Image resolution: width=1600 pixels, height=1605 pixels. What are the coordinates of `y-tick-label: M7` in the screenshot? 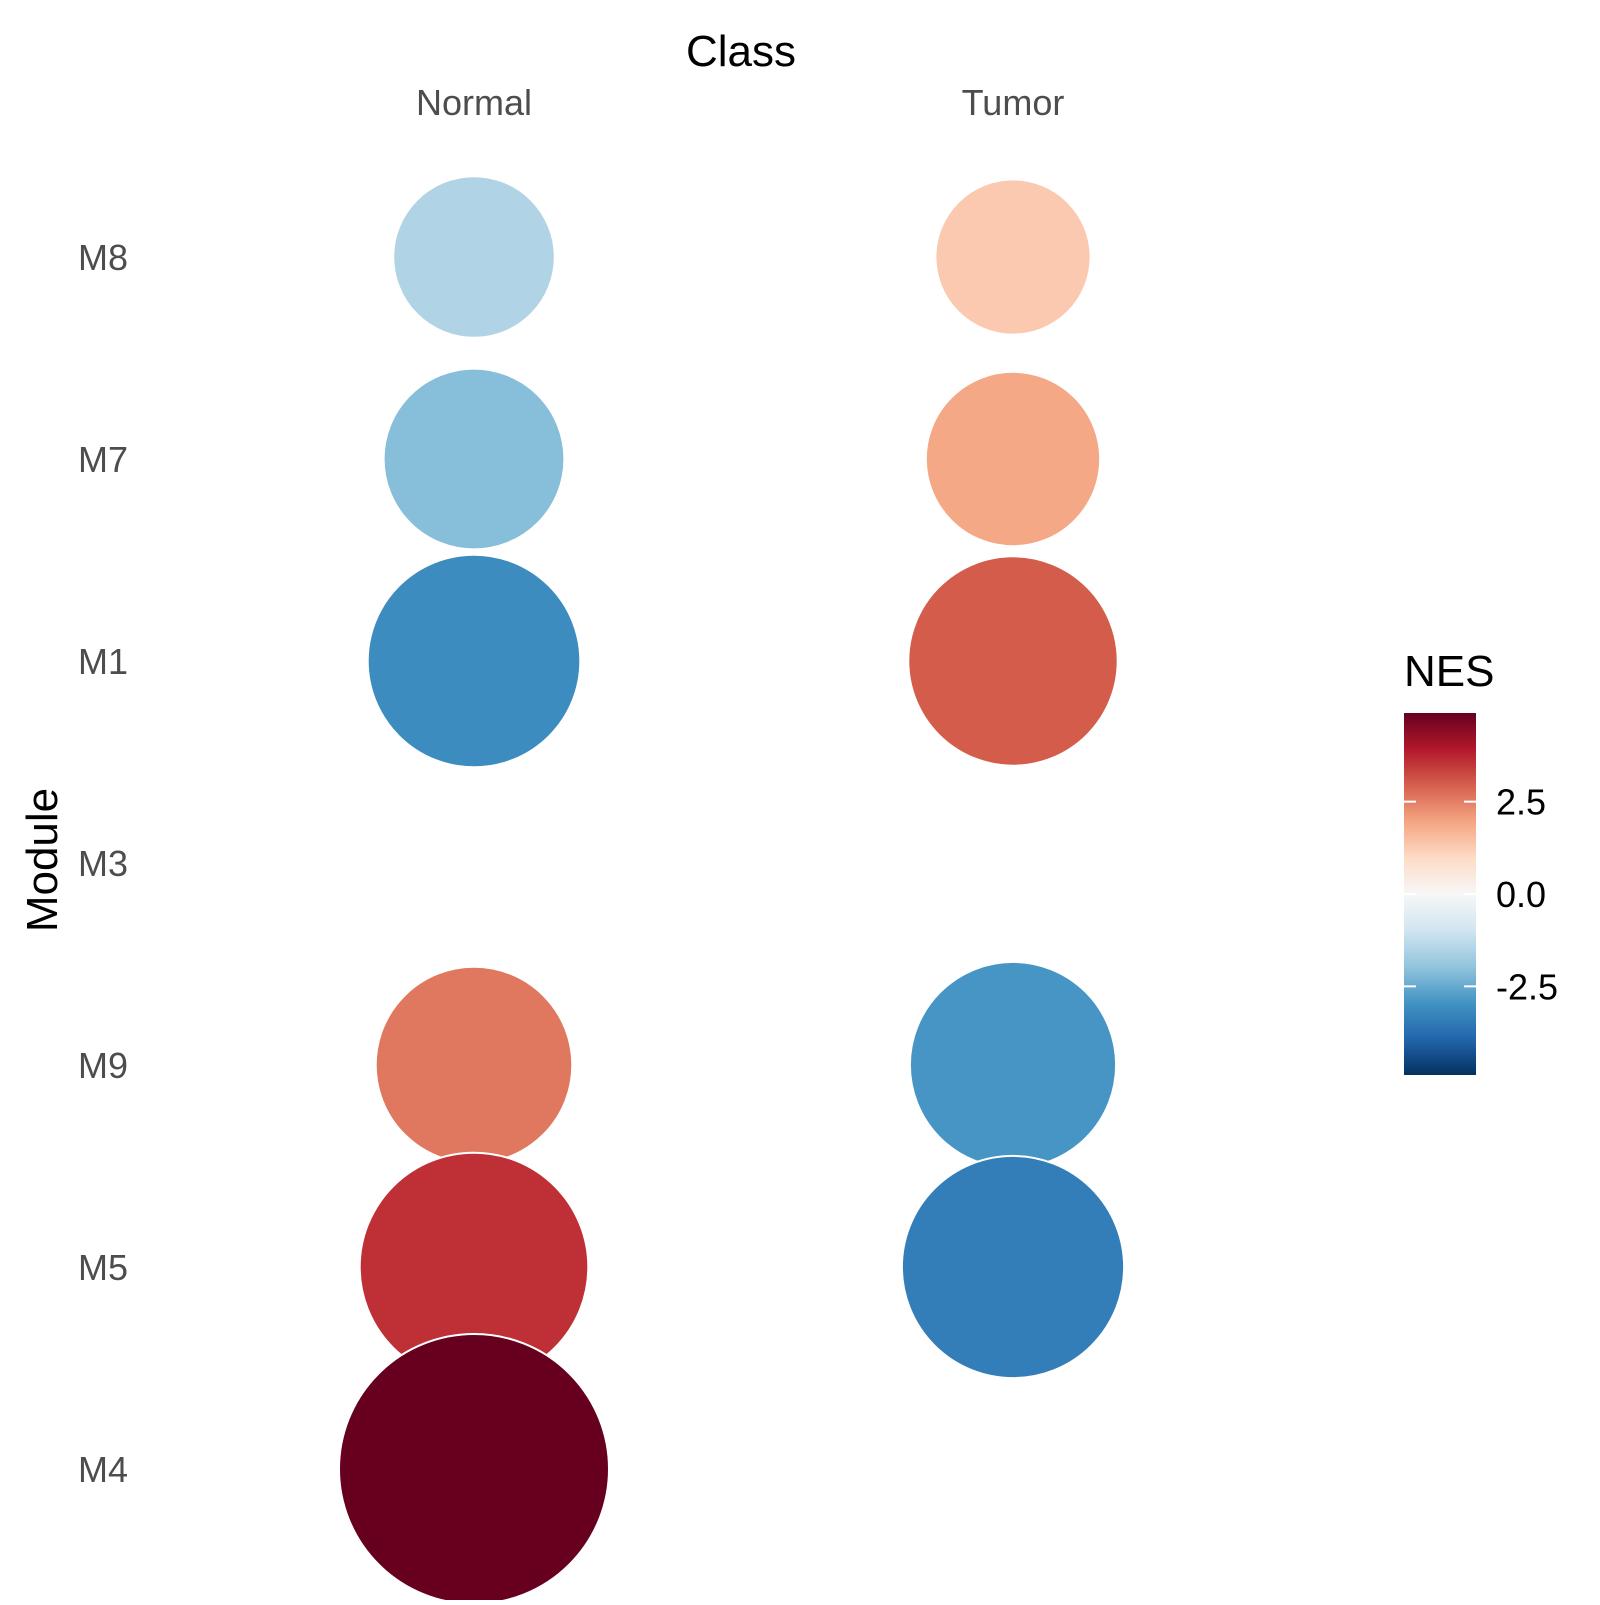 It's located at (103, 459).